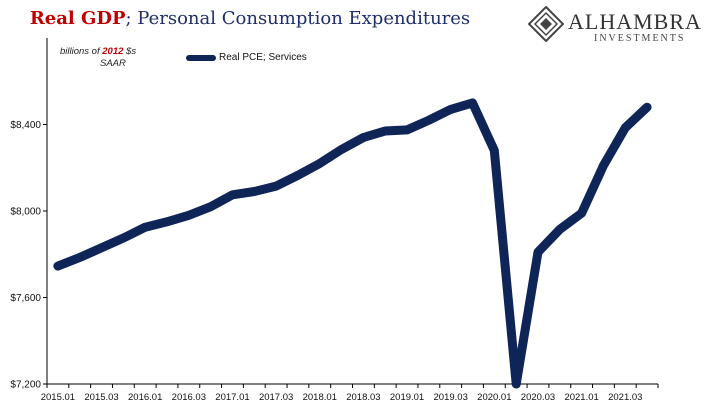 The image size is (705, 409). Describe the element at coordinates (635, 21) in the screenshot. I see `logo-name: ALHAMBRA` at that location.